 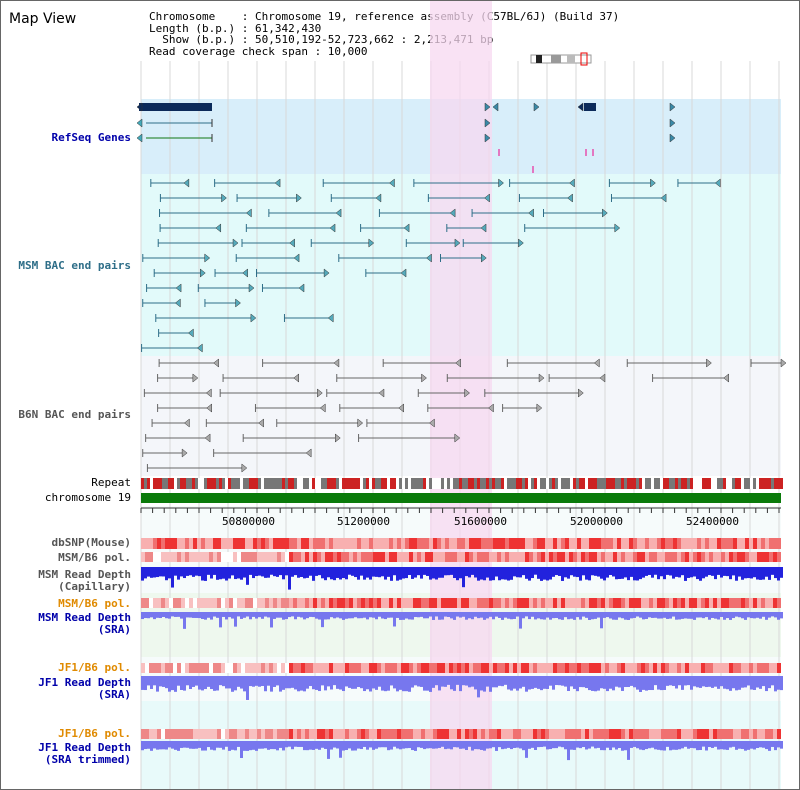 What do you see at coordinates (91, 137) in the screenshot?
I see `track-label-refseq: RefSeq Genes` at bounding box center [91, 137].